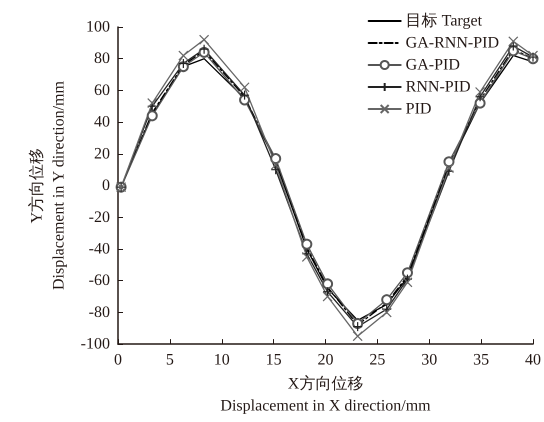  Describe the element at coordinates (118, 360) in the screenshot. I see `x-tick-label: 0` at that location.